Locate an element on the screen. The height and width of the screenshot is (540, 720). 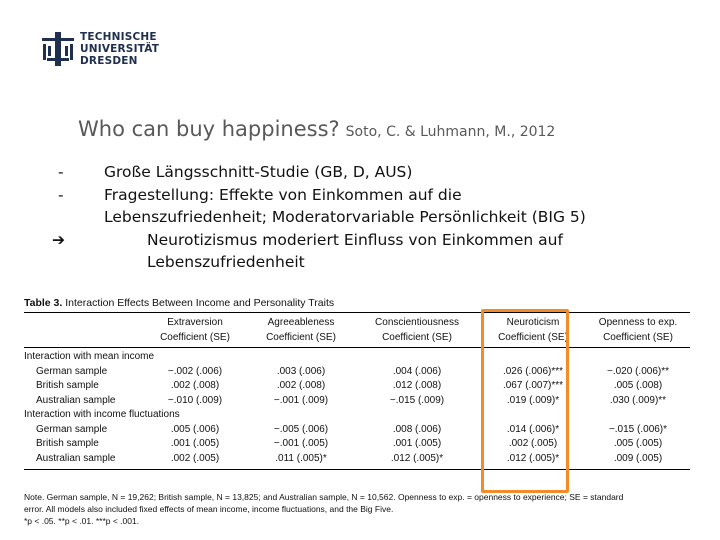
column-header: Extraversion Coefficient (SE) is located at coordinates (195, 330).